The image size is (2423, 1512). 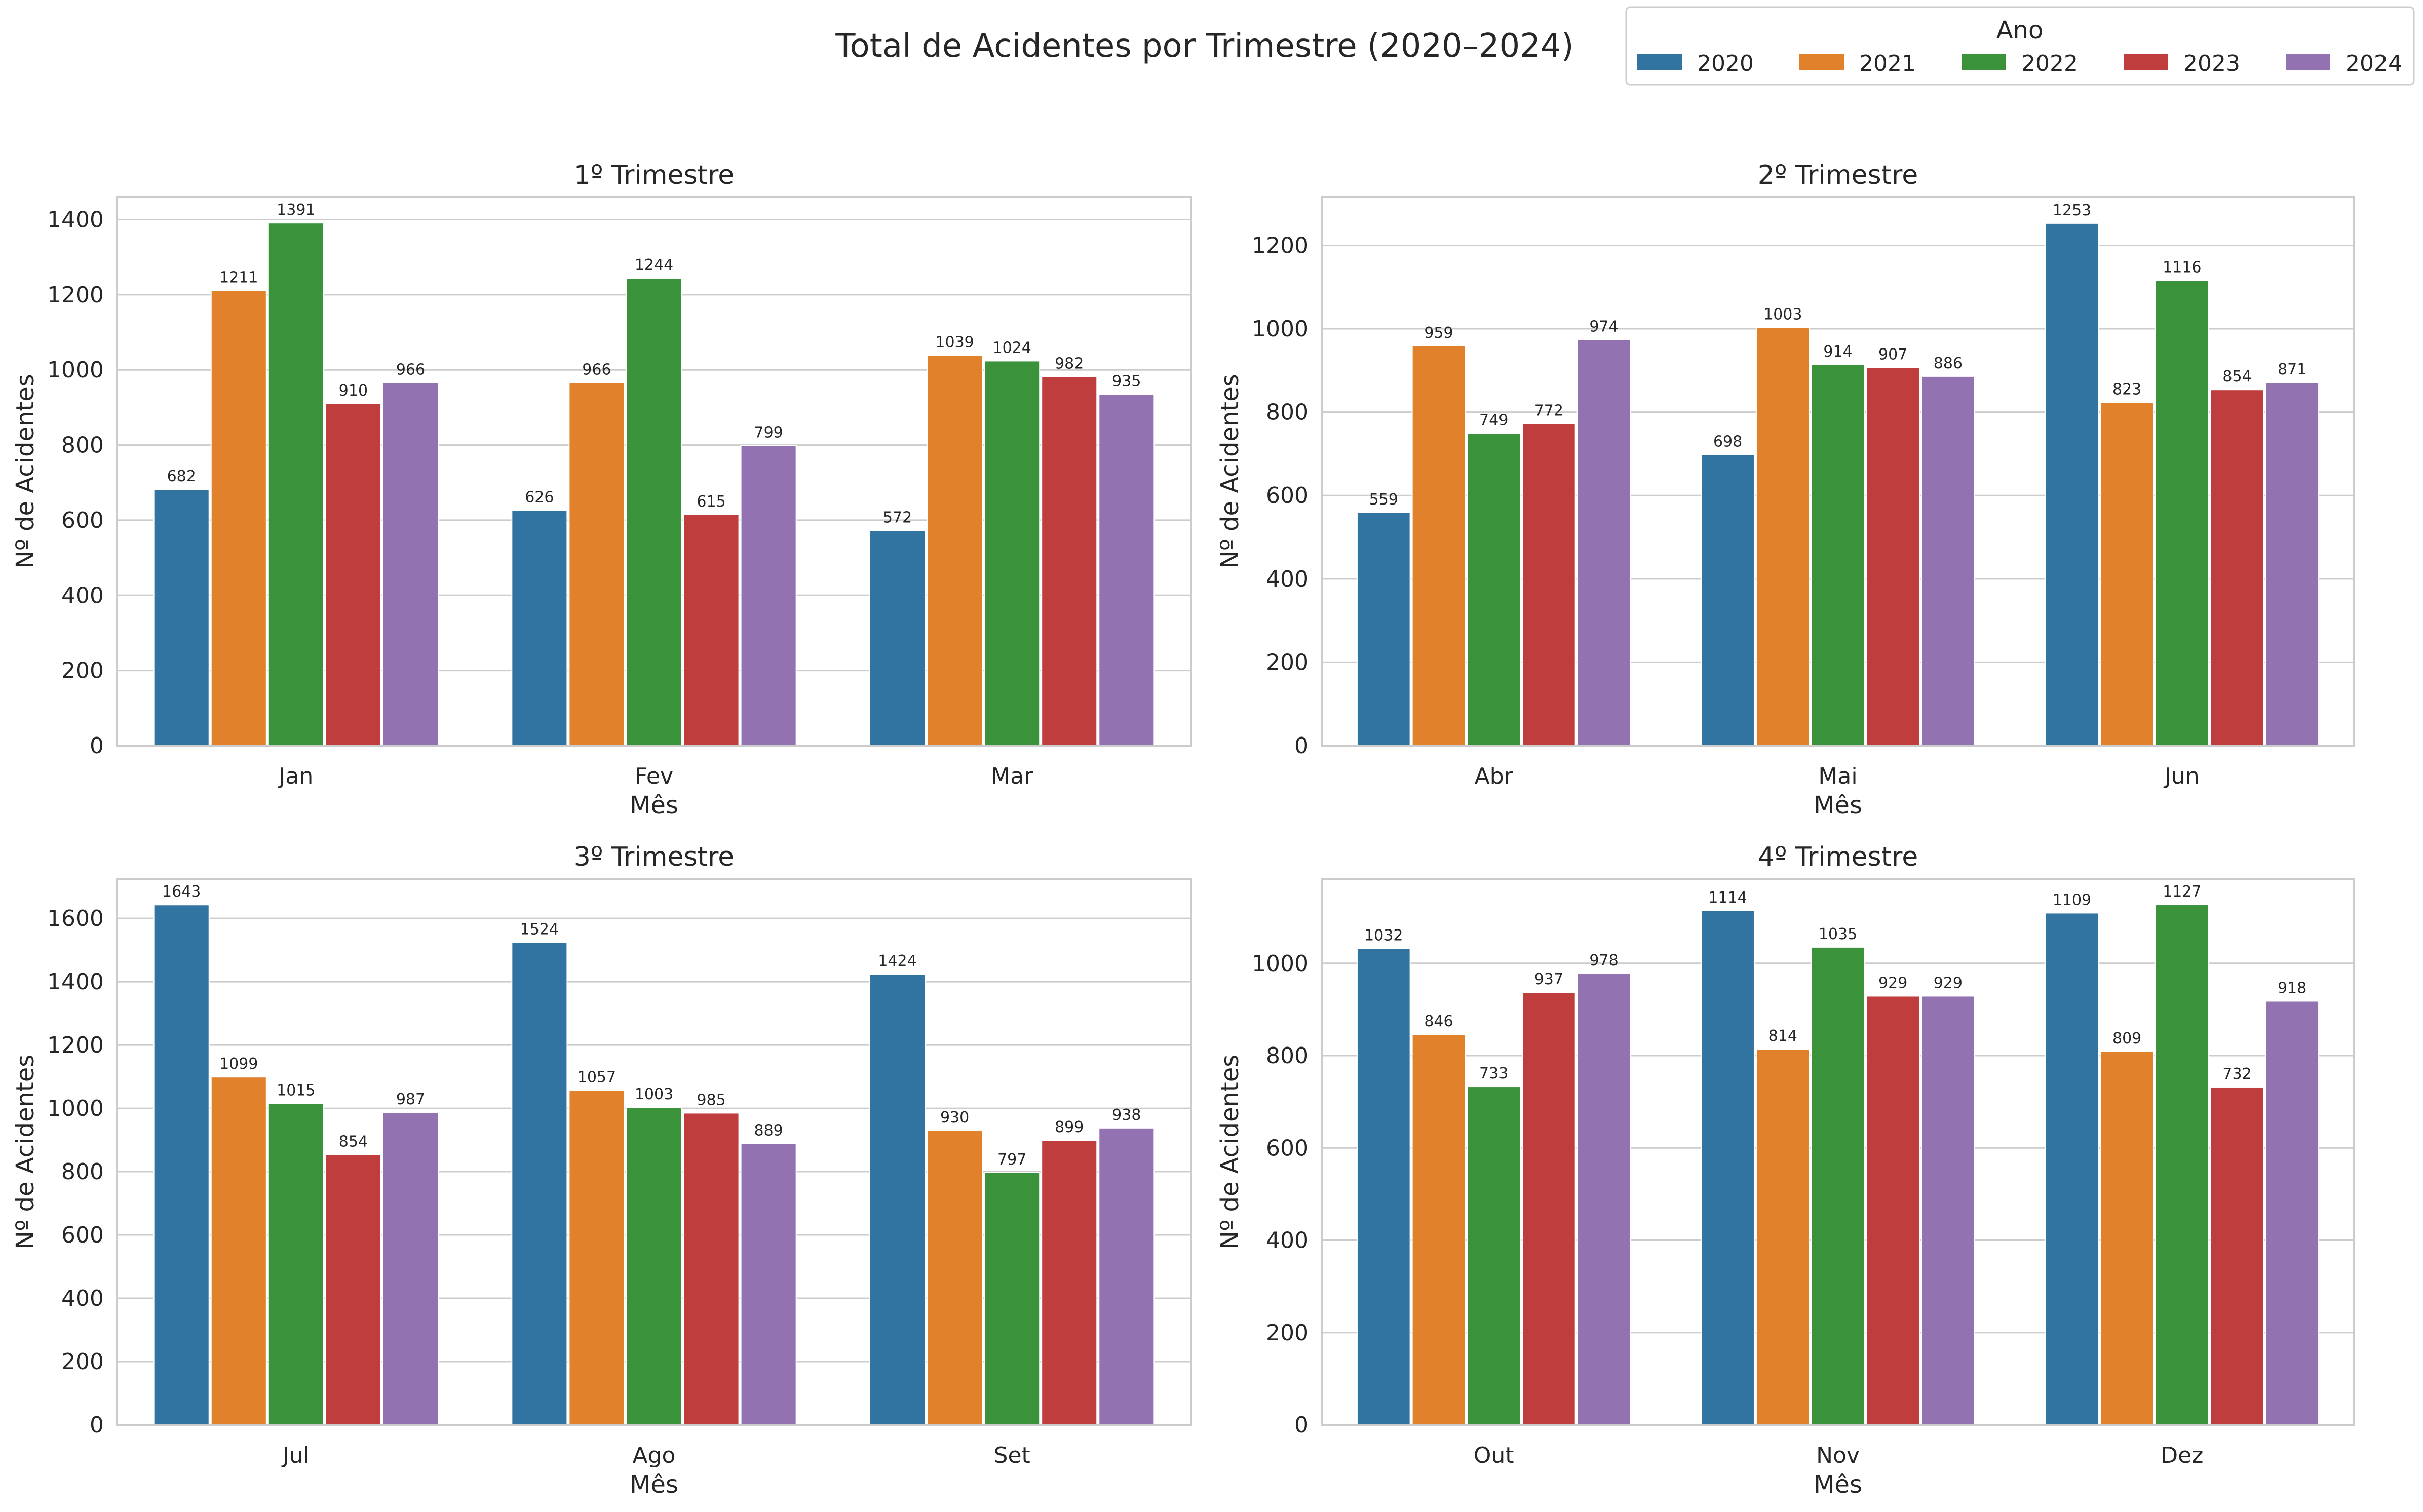 What do you see at coordinates (711, 1268) in the screenshot?
I see `bar-2023-Ago` at bounding box center [711, 1268].